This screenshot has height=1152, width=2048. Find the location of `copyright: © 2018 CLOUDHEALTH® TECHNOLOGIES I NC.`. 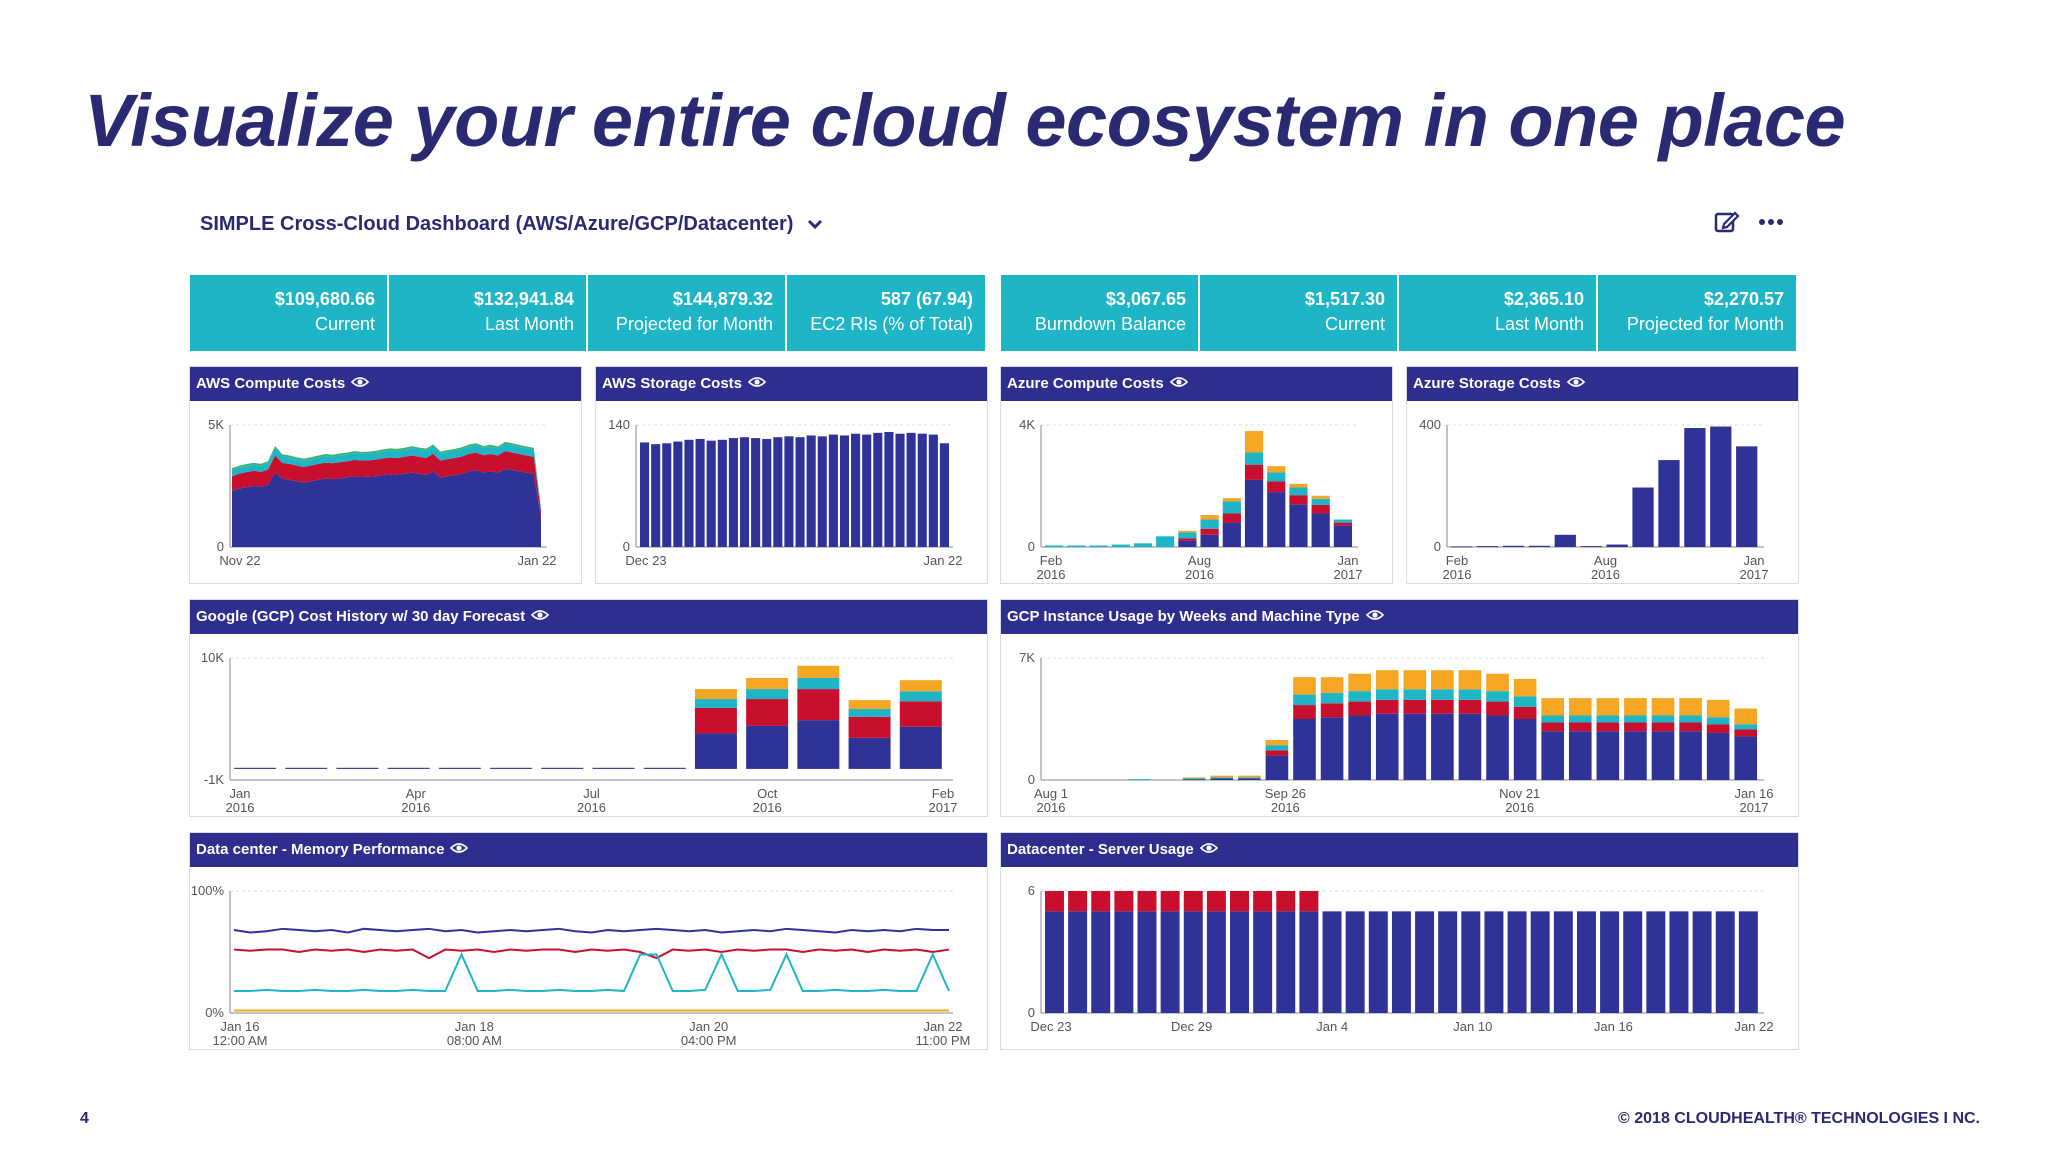

copyright: © 2018 CLOUDHEALTH® TECHNOLOGIES I NC. is located at coordinates (1799, 1118).